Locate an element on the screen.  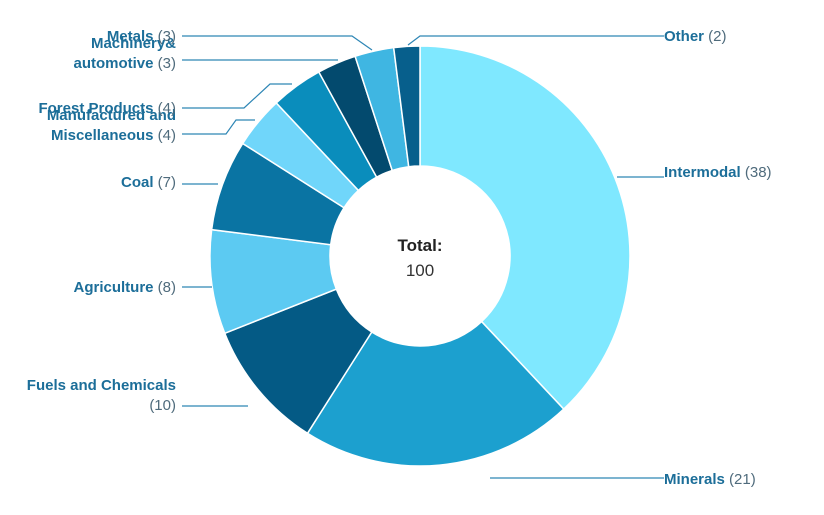
label-fuels-and-chemicals-line-2: (10) is located at coordinates (162, 405).